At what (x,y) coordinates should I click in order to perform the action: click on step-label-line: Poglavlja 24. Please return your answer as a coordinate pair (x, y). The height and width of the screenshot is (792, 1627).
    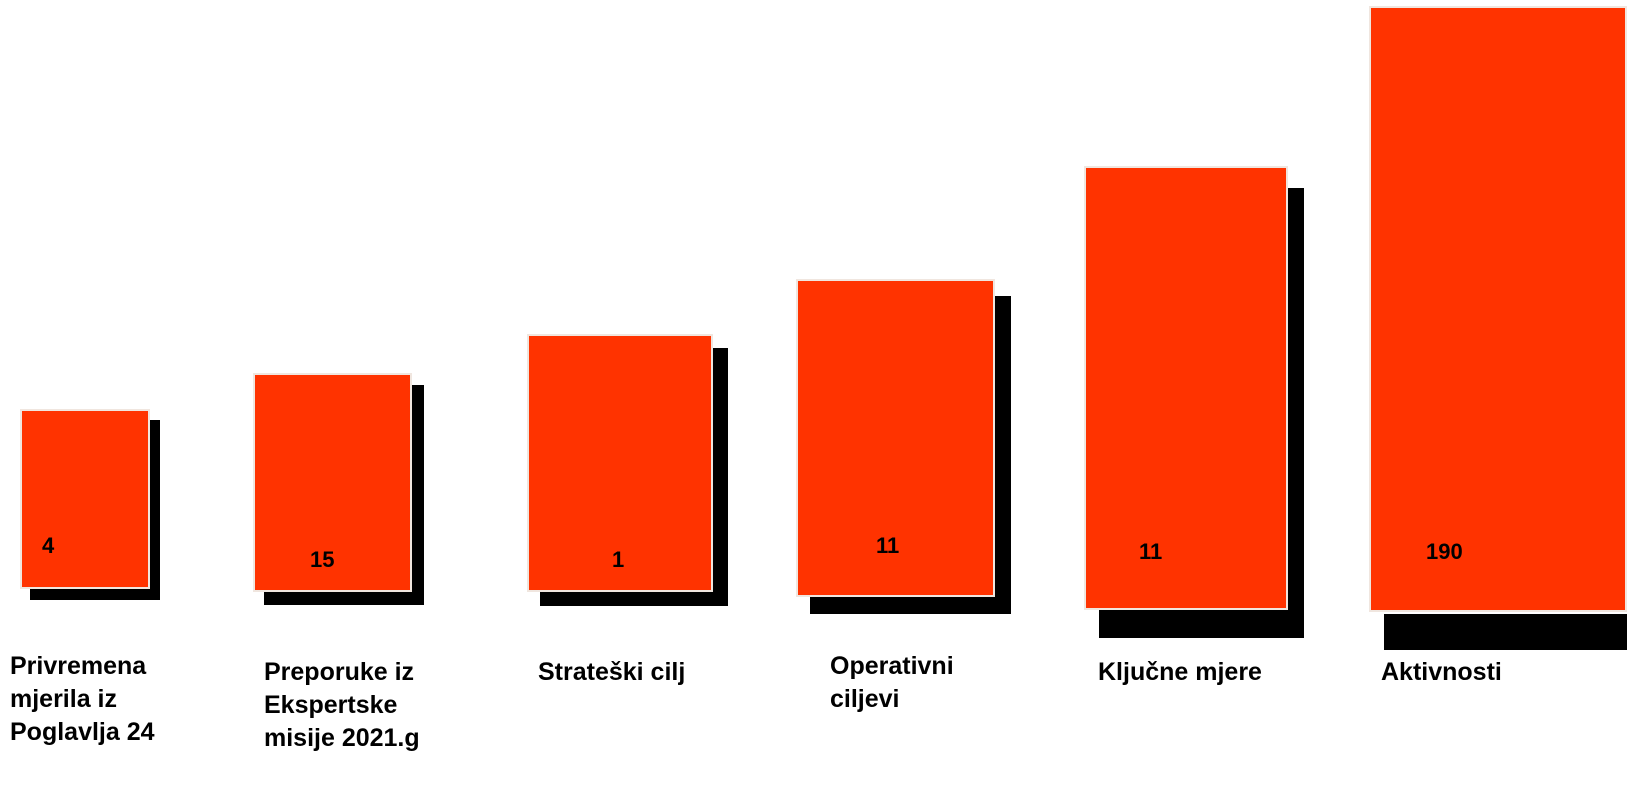
    Looking at the image, I should click on (82, 732).